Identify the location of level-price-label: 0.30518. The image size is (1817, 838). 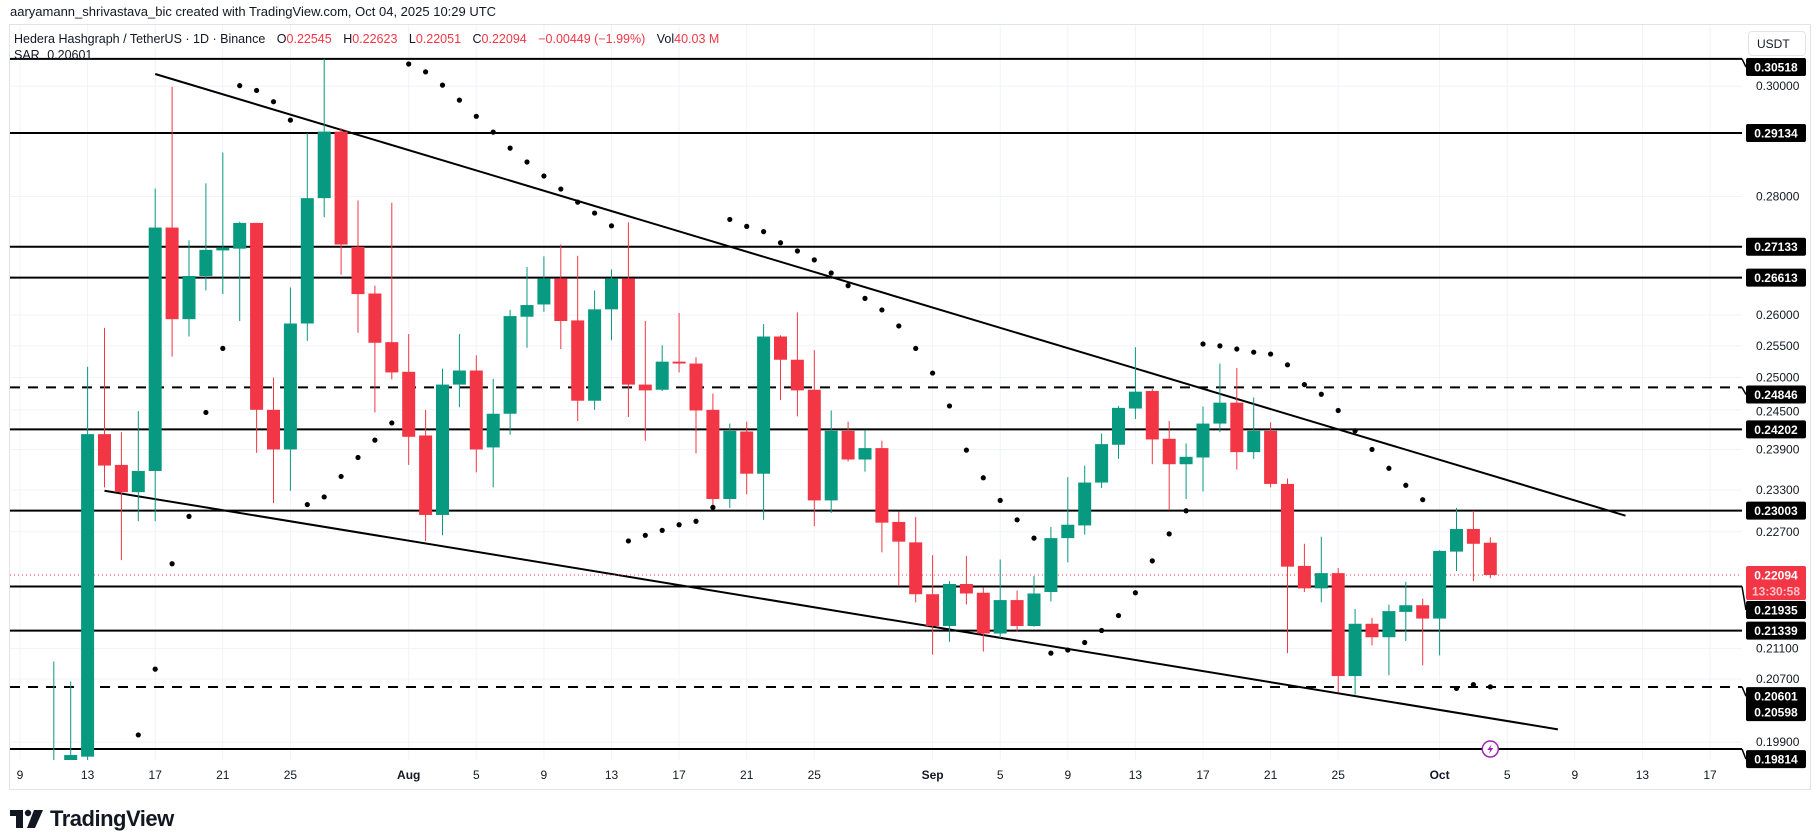
(1773, 67).